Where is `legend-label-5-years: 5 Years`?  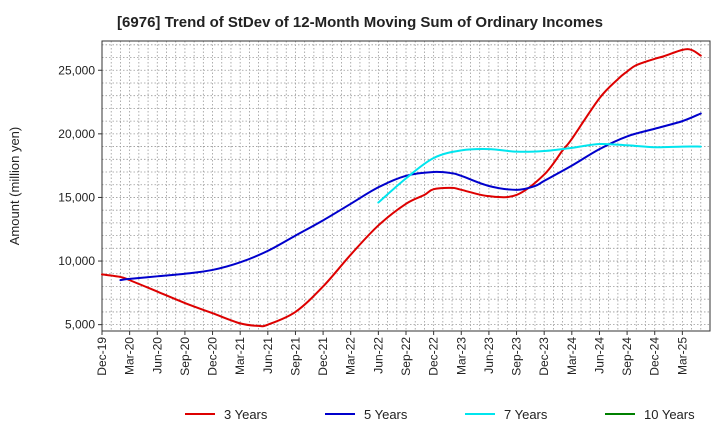
legend-label-5-years: 5 Years is located at coordinates (386, 414).